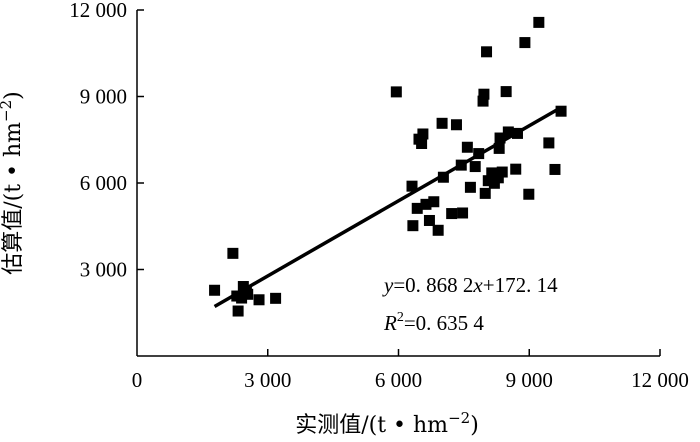 The width and height of the screenshot is (700, 442). I want to click on y-tick-label: 6 000, so click(103, 183).